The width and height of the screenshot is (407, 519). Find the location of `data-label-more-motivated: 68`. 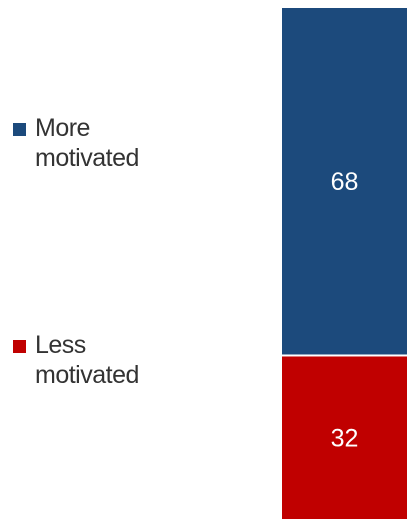

data-label-more-motivated: 68 is located at coordinates (345, 182).